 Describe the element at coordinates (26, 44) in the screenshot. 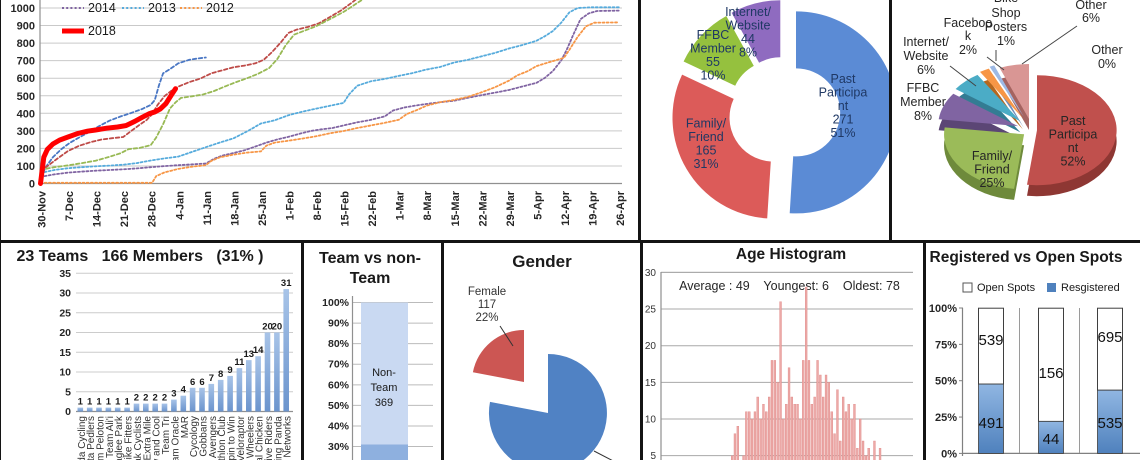

I see `svg-text: 800` at that location.